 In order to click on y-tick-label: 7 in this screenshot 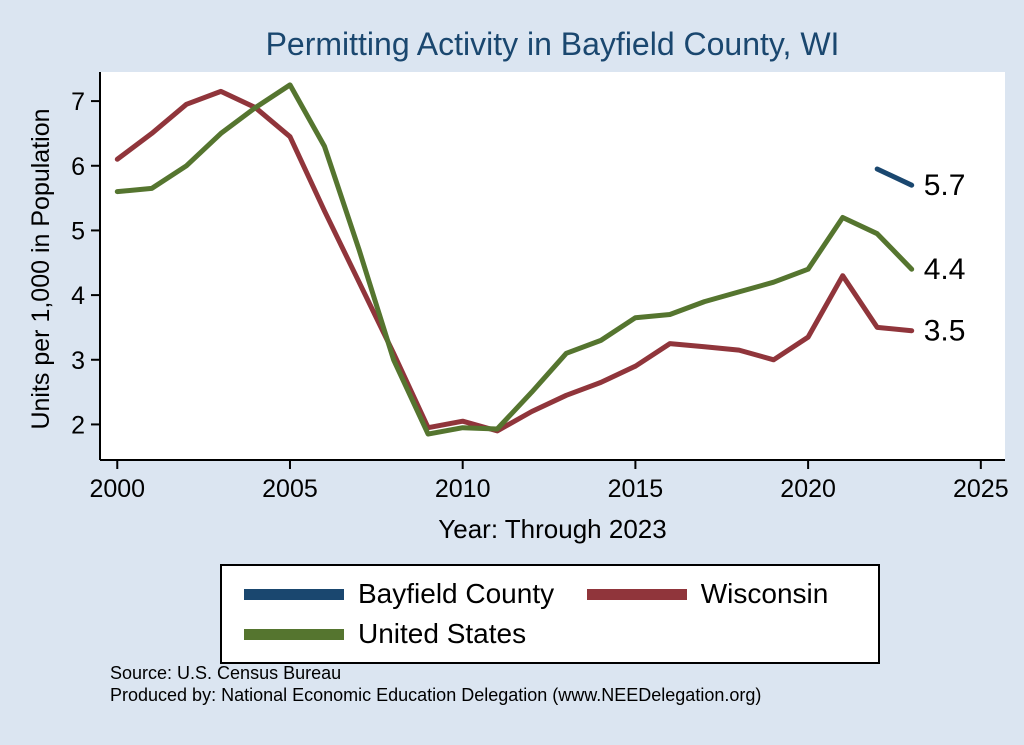, I will do `click(78, 102)`.